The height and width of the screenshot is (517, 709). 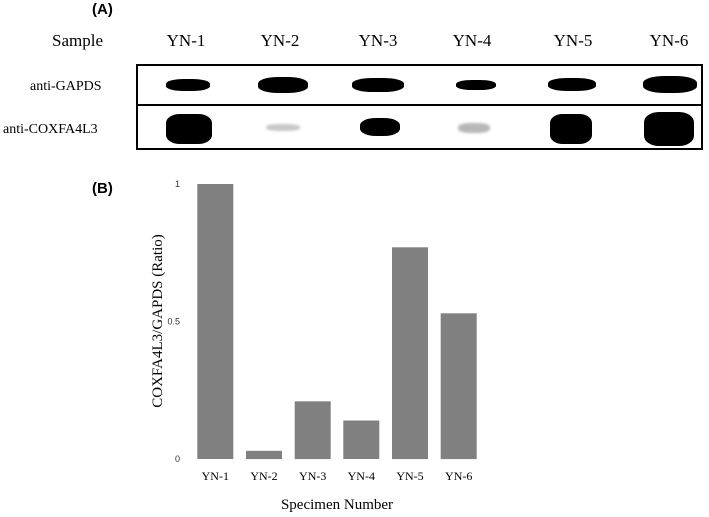 I want to click on y-tick-label: 0, so click(x=177, y=459).